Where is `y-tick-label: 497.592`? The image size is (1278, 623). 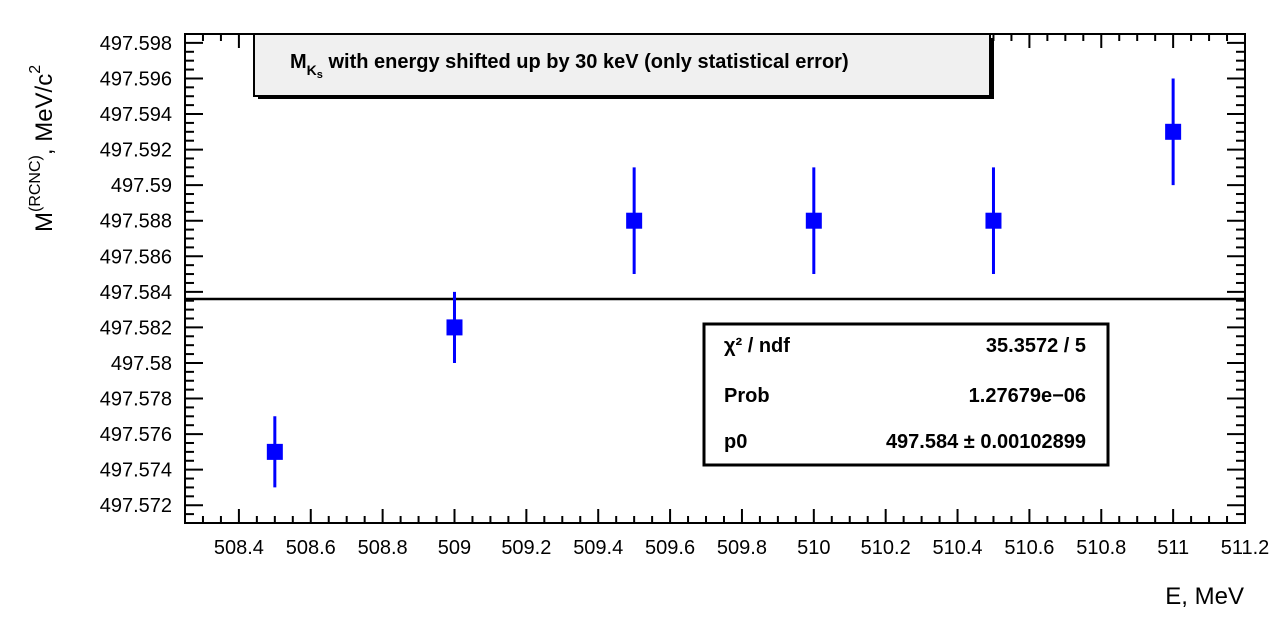
y-tick-label: 497.592 is located at coordinates (136, 151).